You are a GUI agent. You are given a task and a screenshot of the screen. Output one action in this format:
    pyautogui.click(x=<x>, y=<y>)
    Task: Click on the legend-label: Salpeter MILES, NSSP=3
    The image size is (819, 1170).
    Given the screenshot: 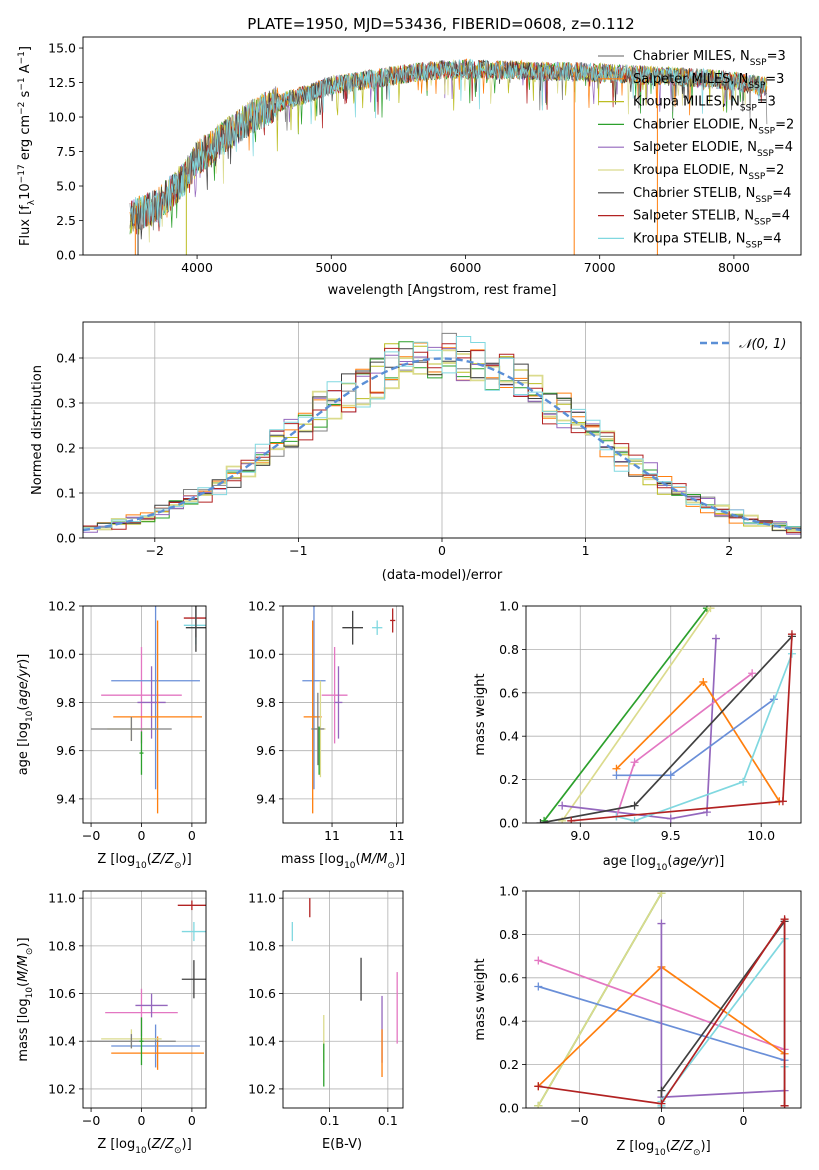 What is the action you would take?
    pyautogui.click(x=708, y=81)
    